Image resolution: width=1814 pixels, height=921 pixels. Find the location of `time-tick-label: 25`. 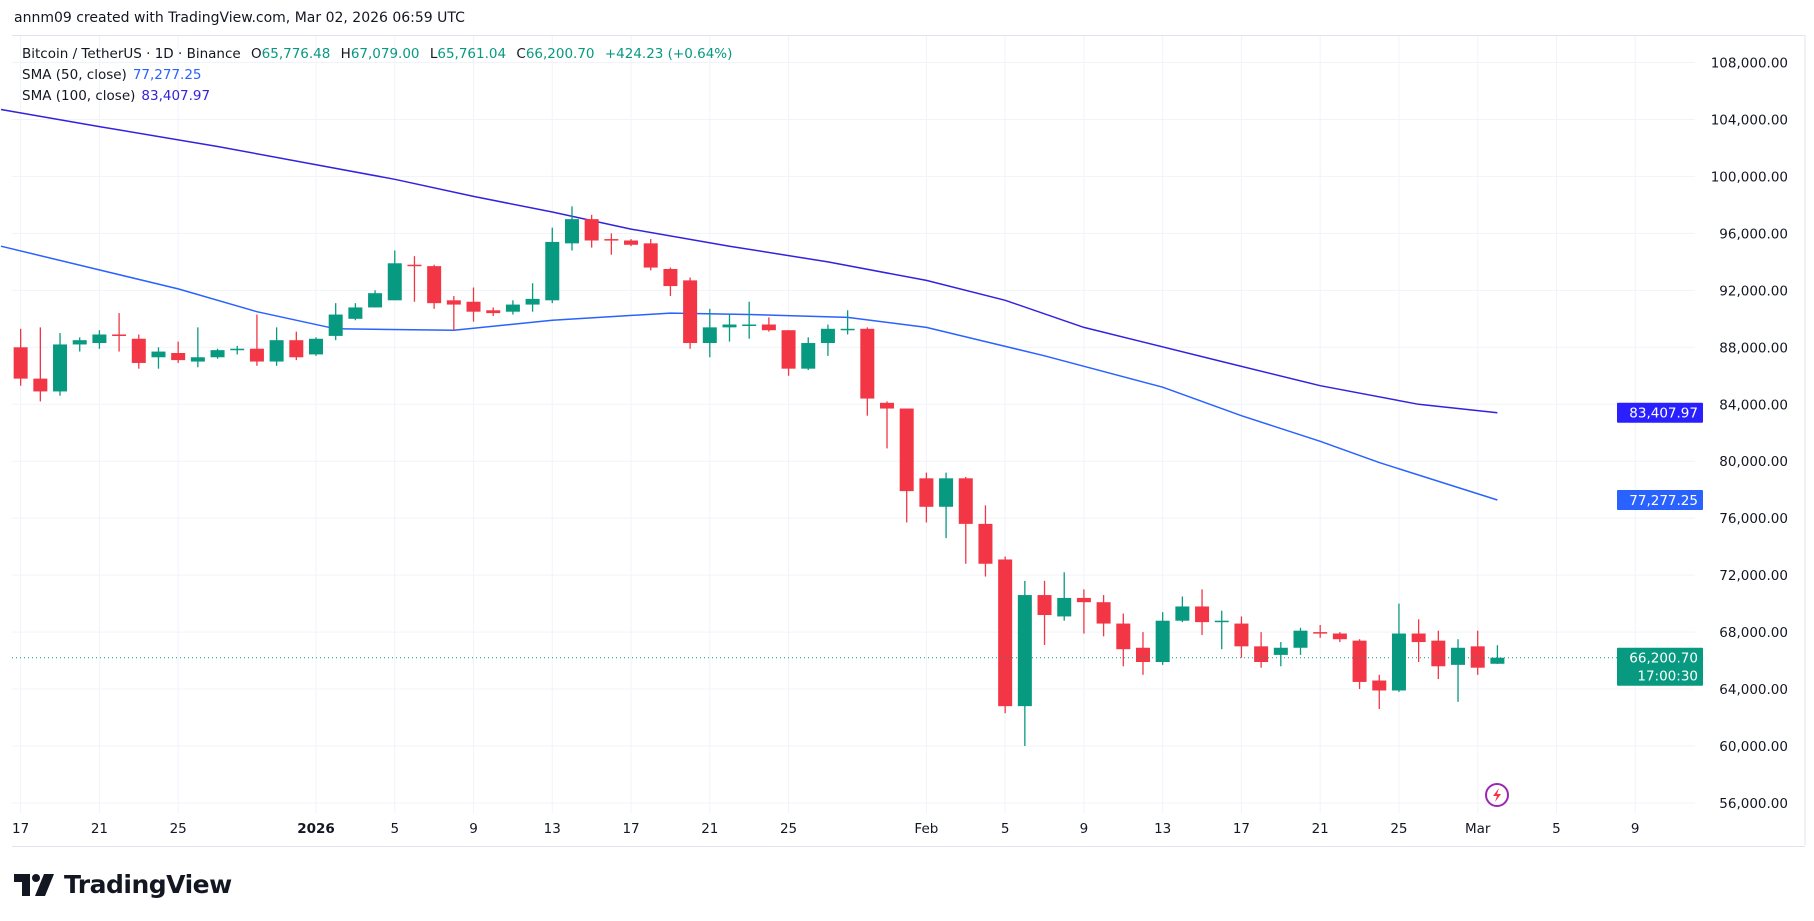

time-tick-label: 25 is located at coordinates (178, 829).